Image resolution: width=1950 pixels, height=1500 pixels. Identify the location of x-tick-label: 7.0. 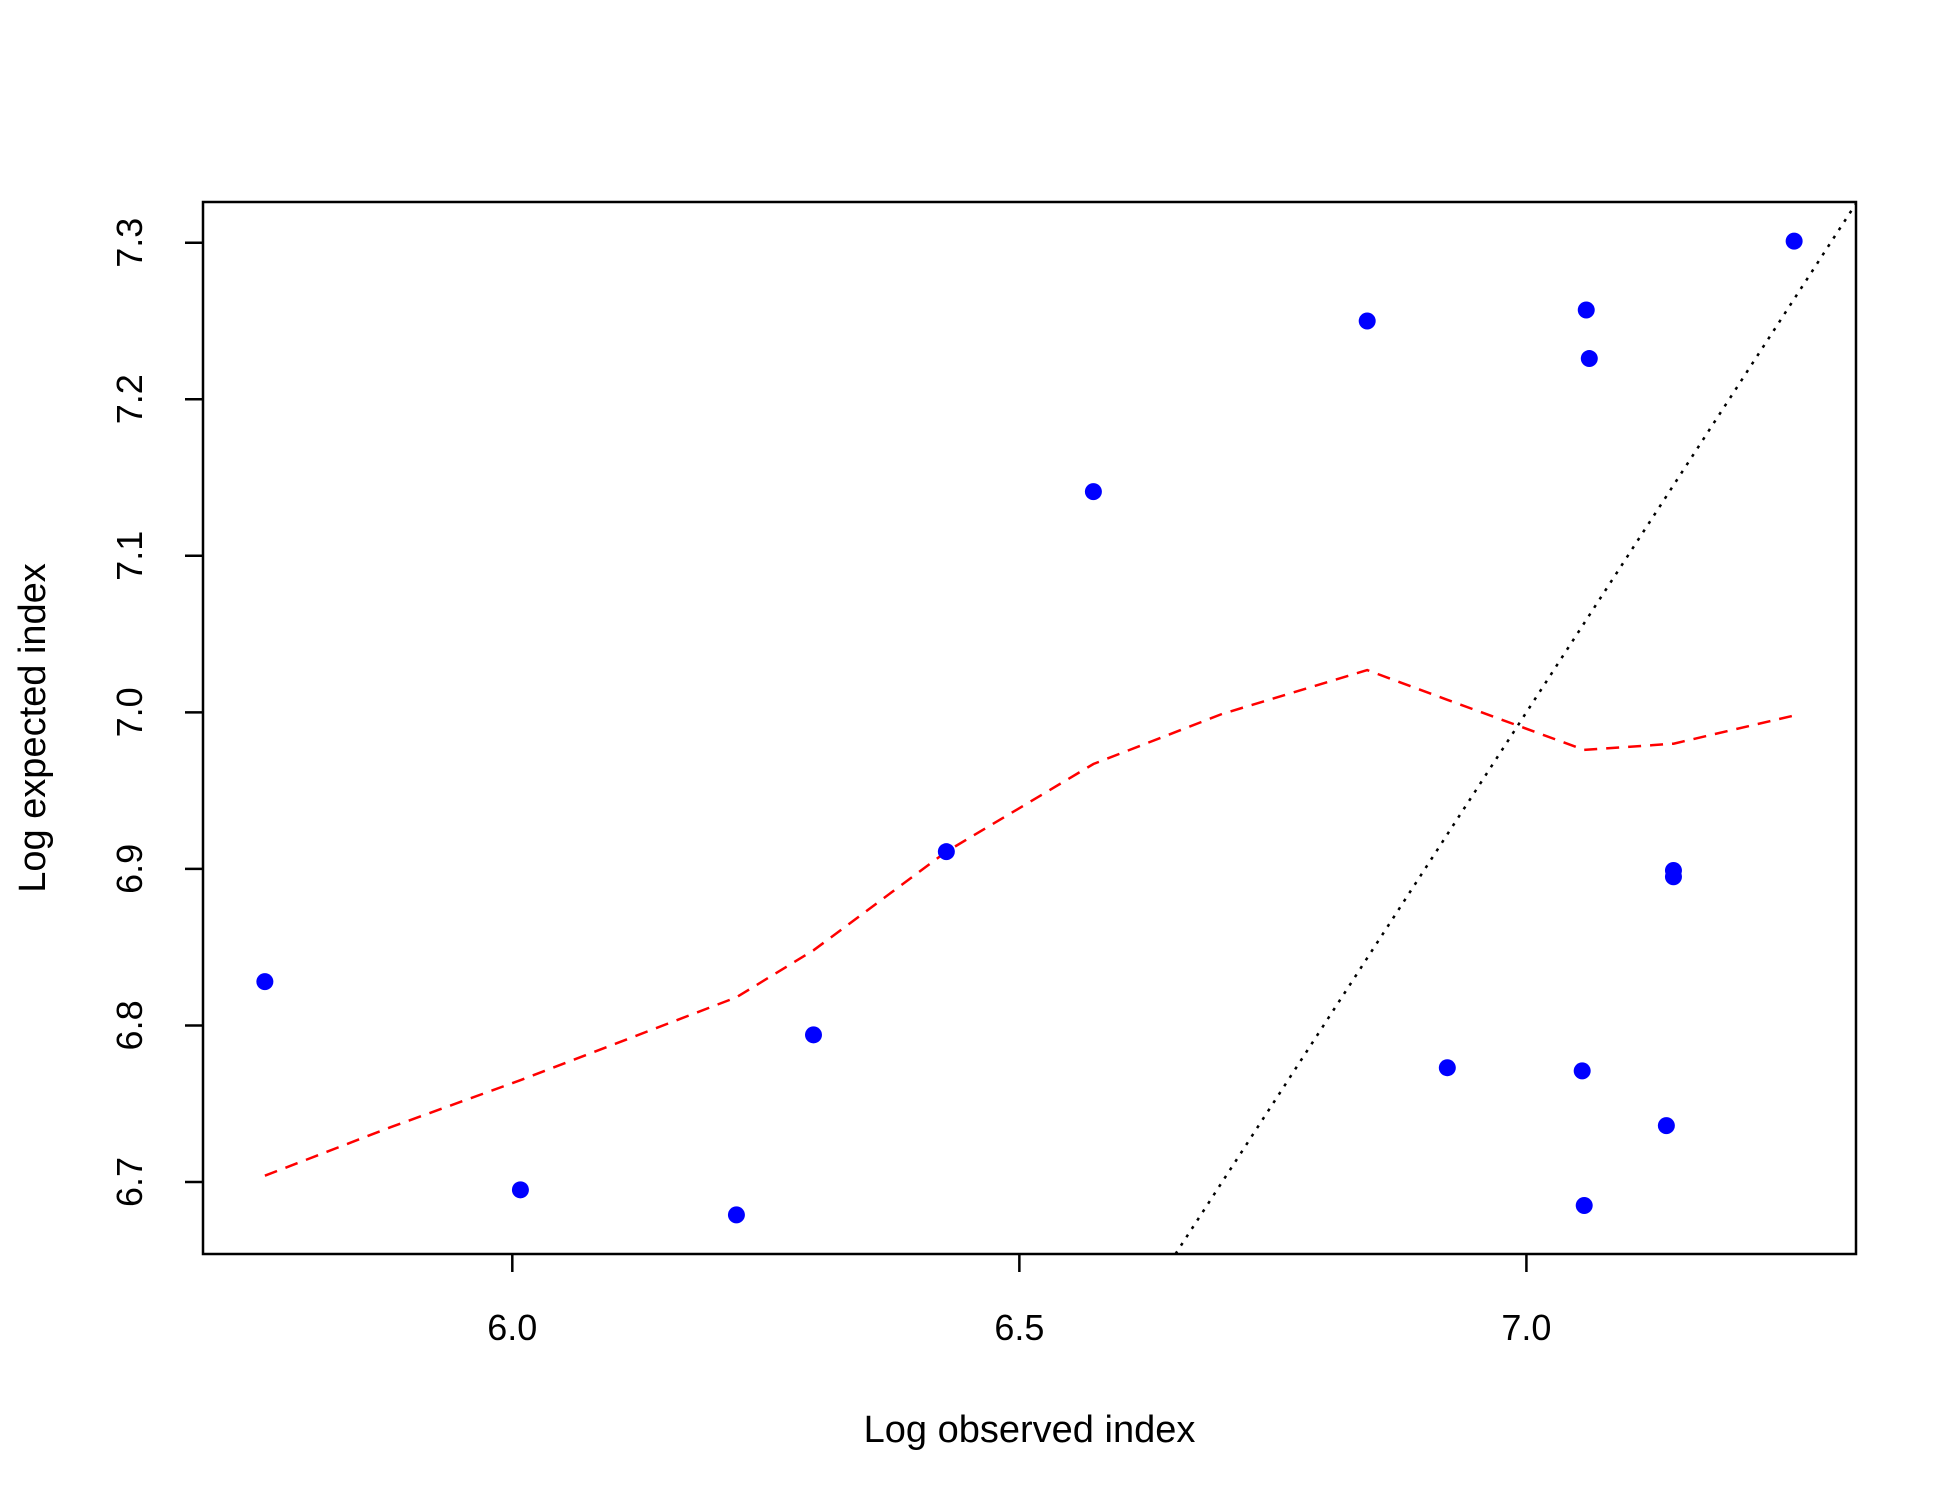
(1526, 1327).